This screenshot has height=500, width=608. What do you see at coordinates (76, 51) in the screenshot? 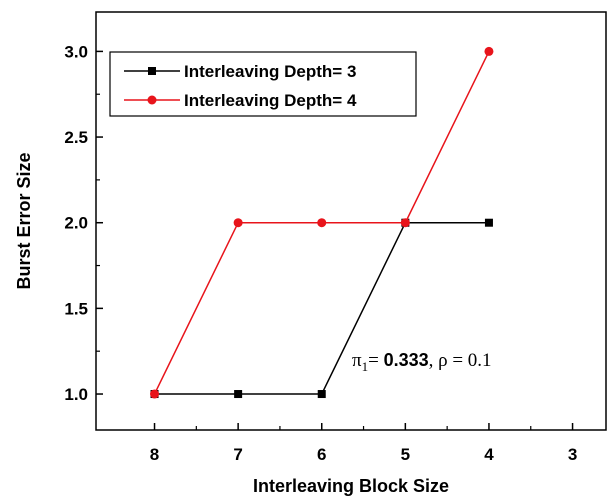
I see `y-tick-label: 3.0` at bounding box center [76, 51].